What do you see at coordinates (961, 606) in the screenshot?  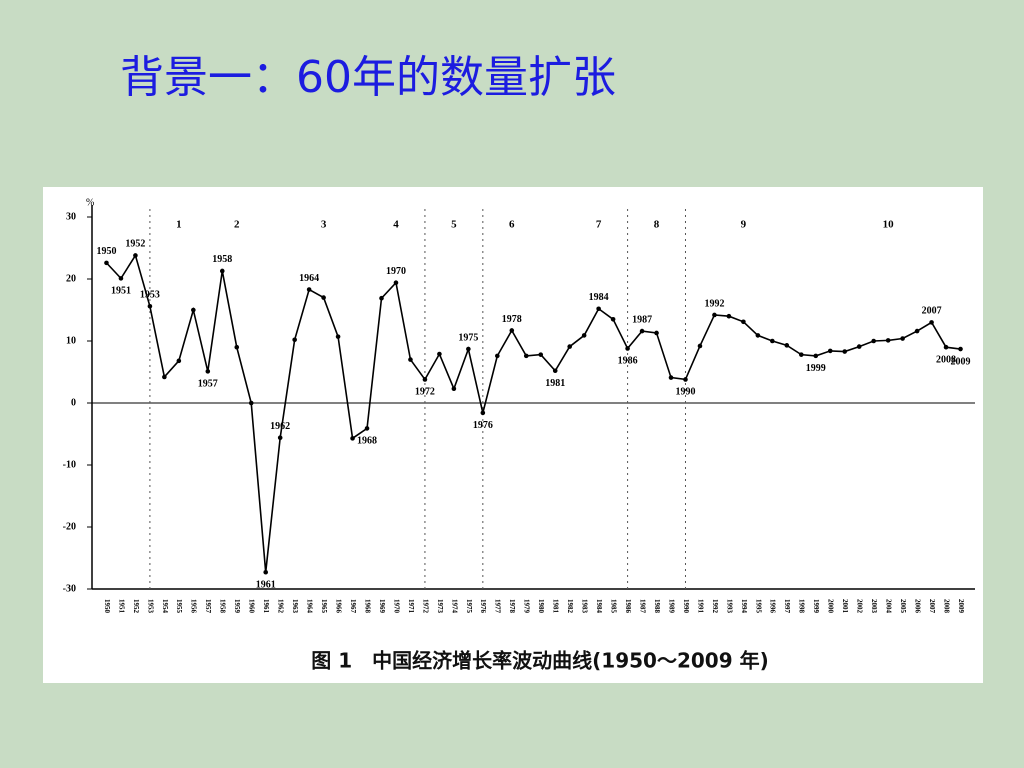 I see `x-tick-label: 2009` at bounding box center [961, 606].